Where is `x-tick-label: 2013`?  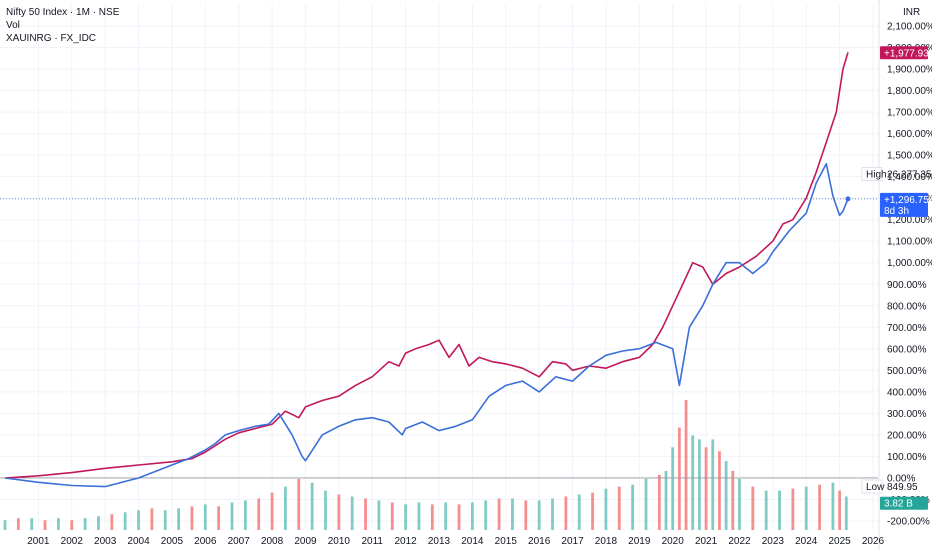 x-tick-label: 2013 is located at coordinates (439, 541).